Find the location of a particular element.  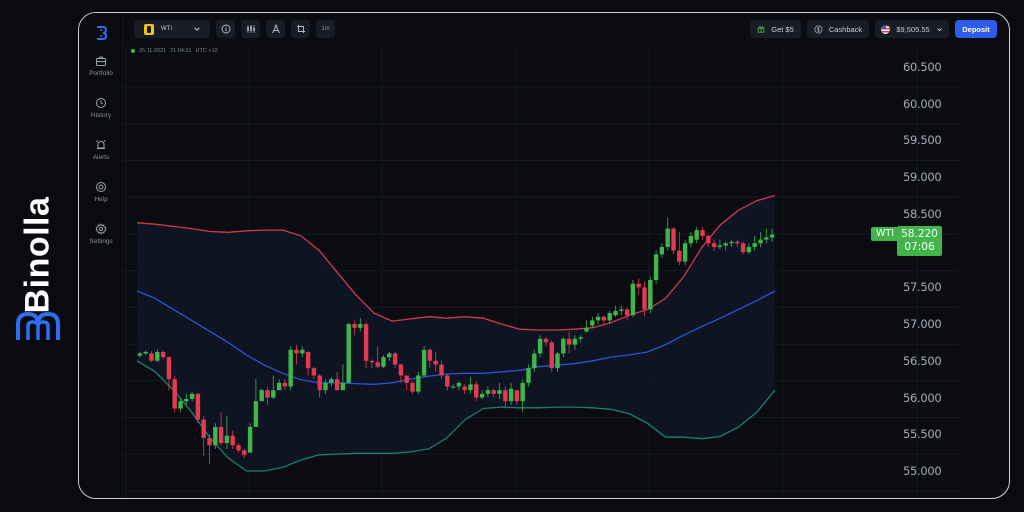

price-axis-tick: 55.500 is located at coordinates (922, 434).